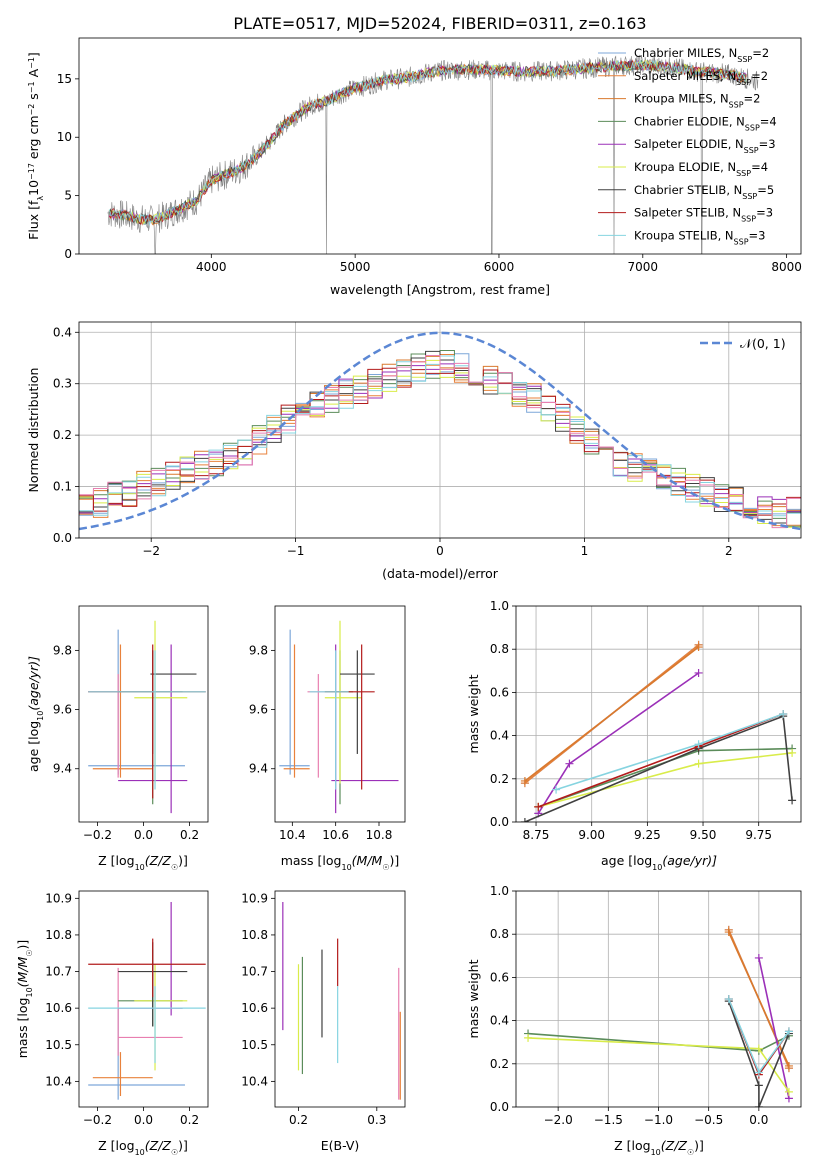 This screenshot has width=819, height=1170. I want to click on x-tick-label: 5000, so click(355, 267).